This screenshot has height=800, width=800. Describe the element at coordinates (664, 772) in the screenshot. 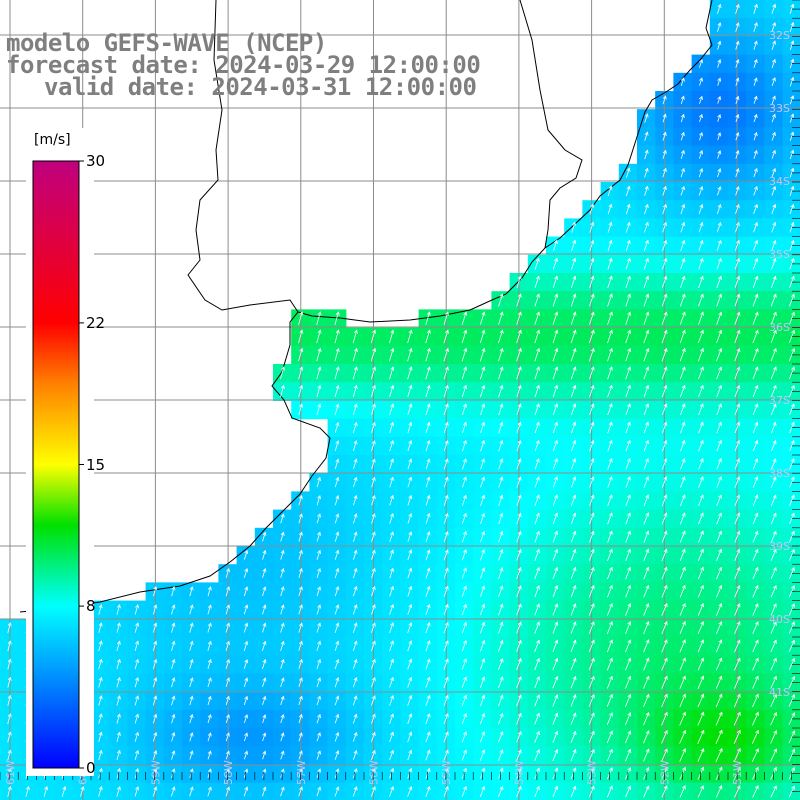

I see `longitude-label: 52W` at that location.